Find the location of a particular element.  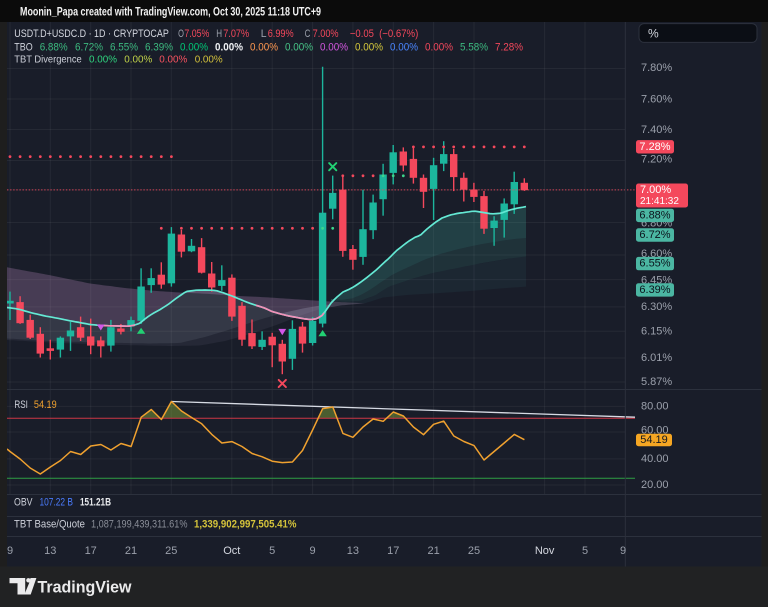

svg-text: TBT Divergence is located at coordinates (48, 60).